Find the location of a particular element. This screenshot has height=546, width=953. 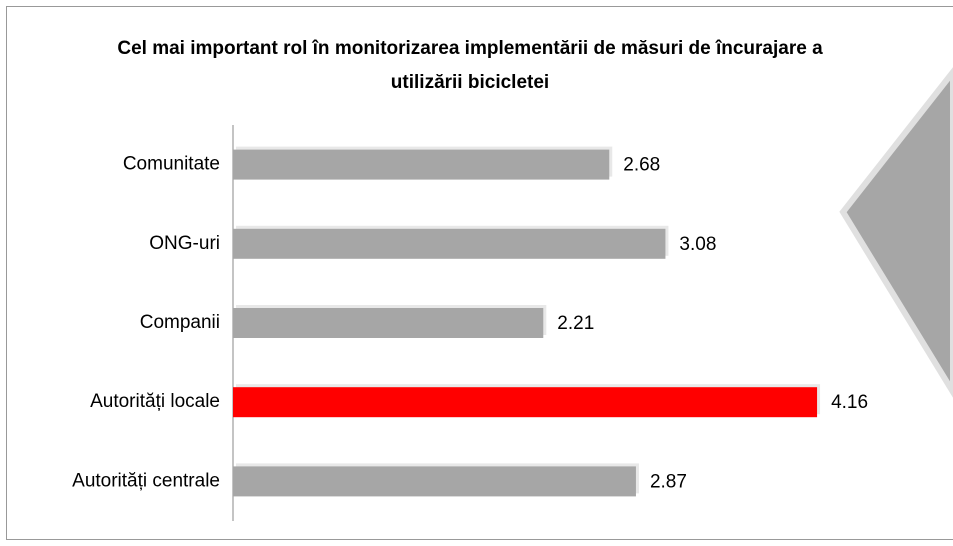

value-label: 2.68 is located at coordinates (641, 165).